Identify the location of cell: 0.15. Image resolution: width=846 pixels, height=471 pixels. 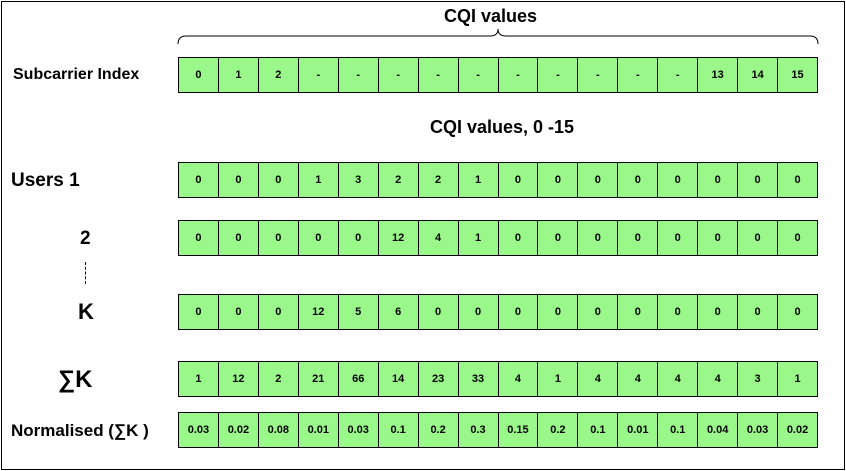
(518, 430).